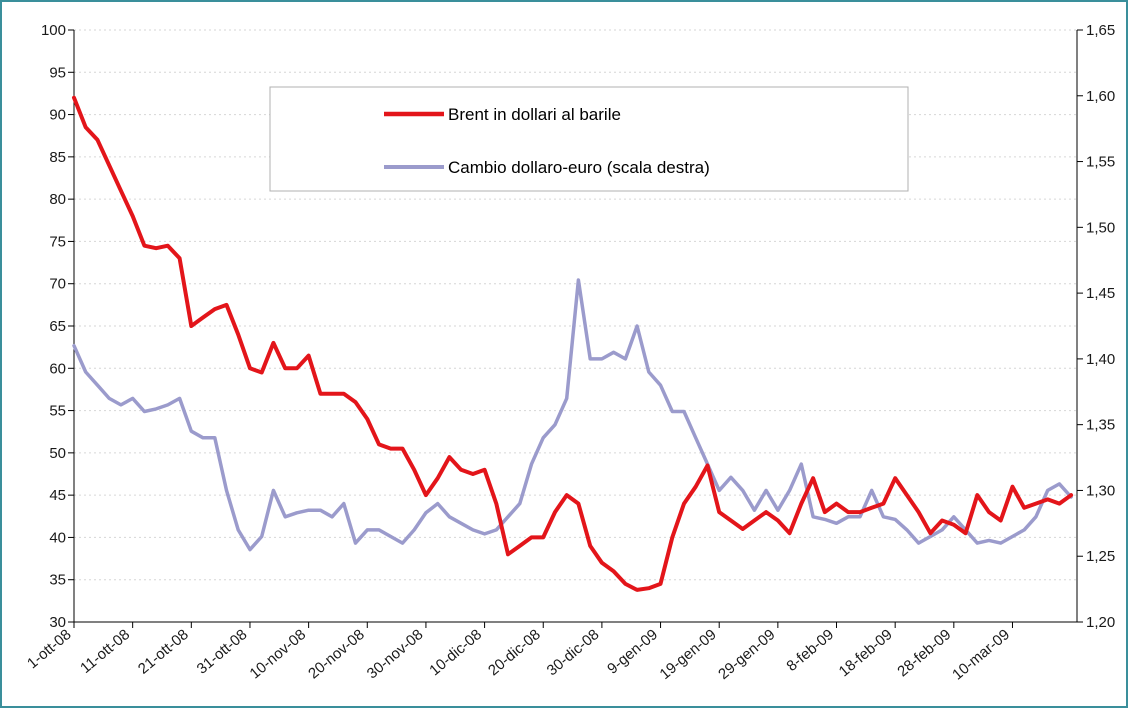  What do you see at coordinates (57, 284) in the screenshot?
I see `y-left-tick-label: 70` at bounding box center [57, 284].